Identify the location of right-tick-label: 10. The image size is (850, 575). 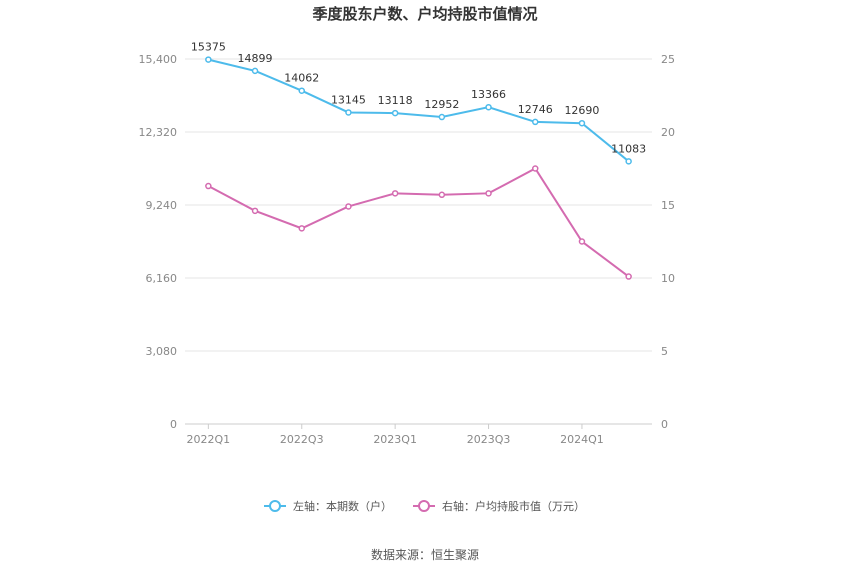
(668, 278).